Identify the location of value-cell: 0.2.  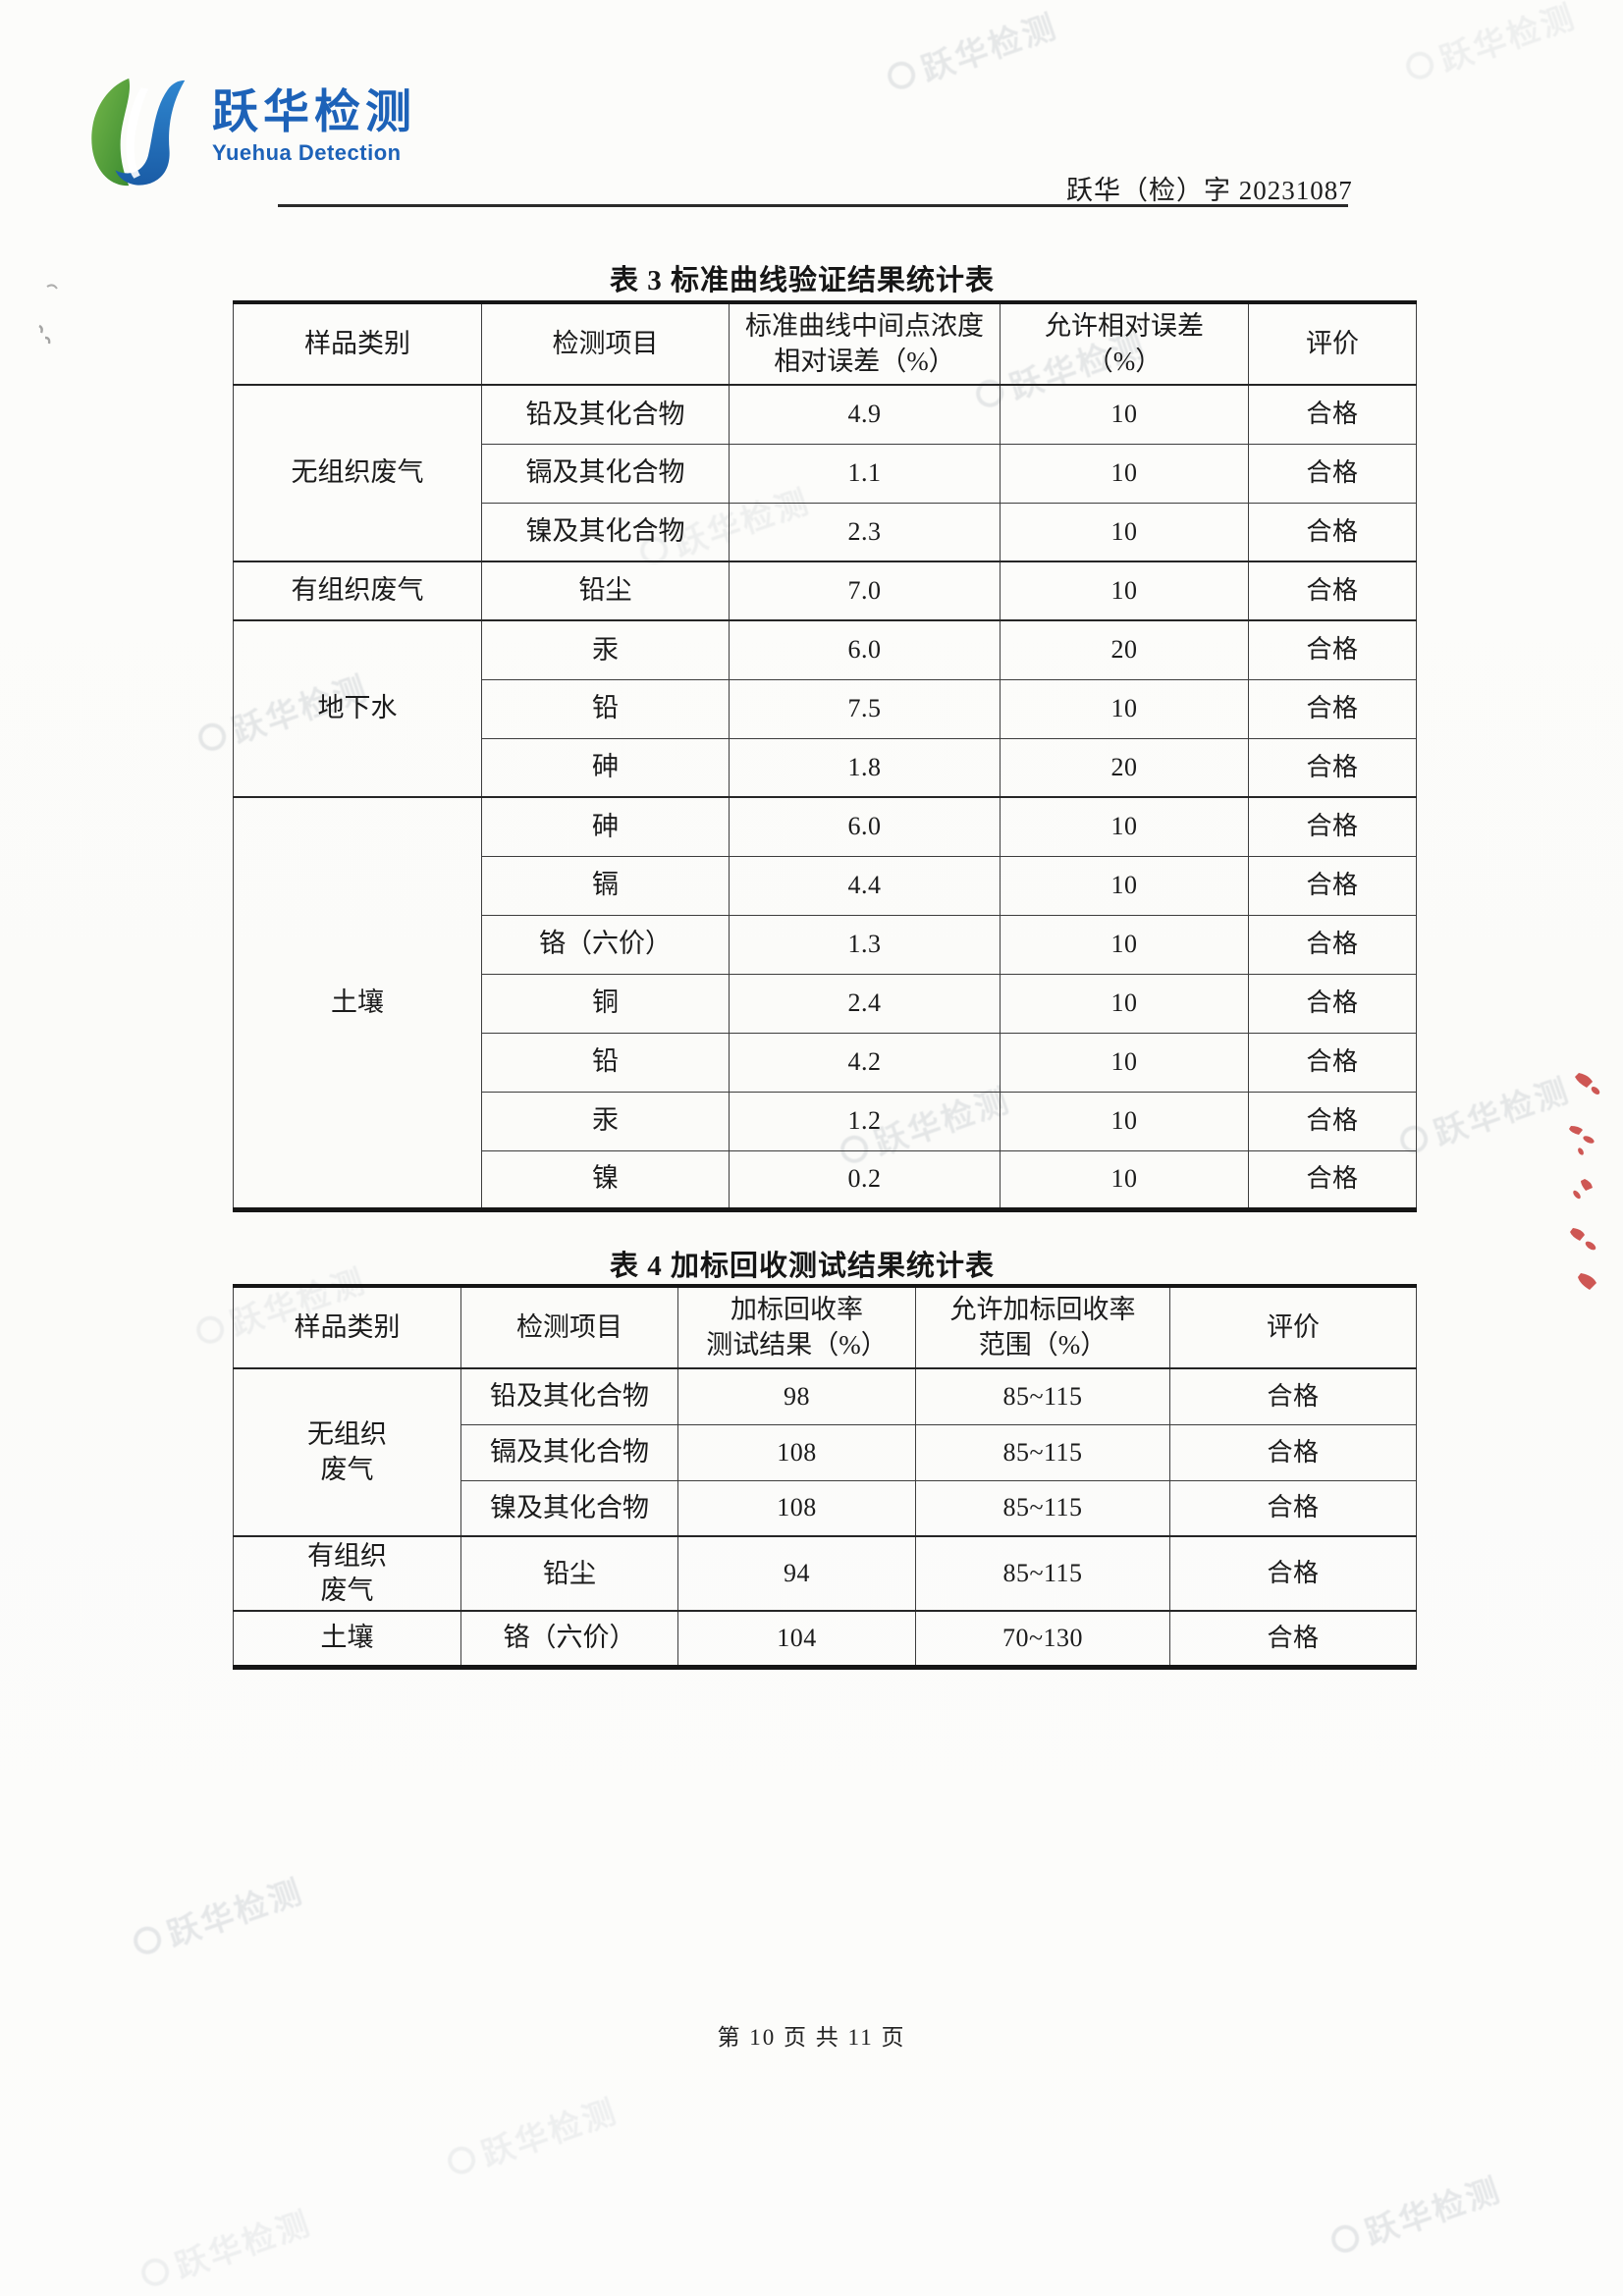
(865, 1179).